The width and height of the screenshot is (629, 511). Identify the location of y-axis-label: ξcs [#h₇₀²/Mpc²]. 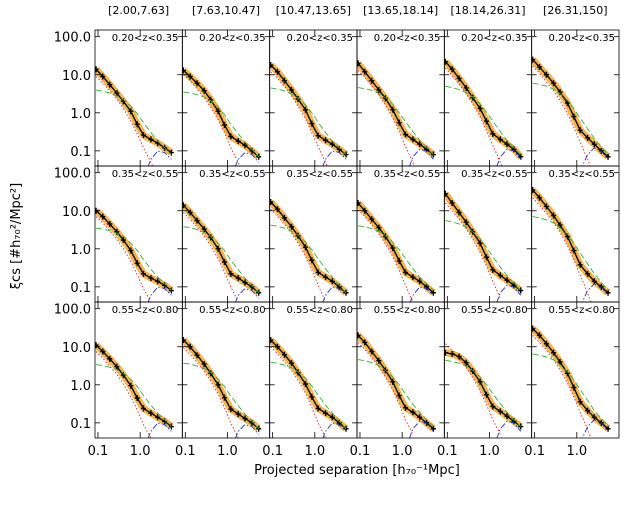
(16, 236).